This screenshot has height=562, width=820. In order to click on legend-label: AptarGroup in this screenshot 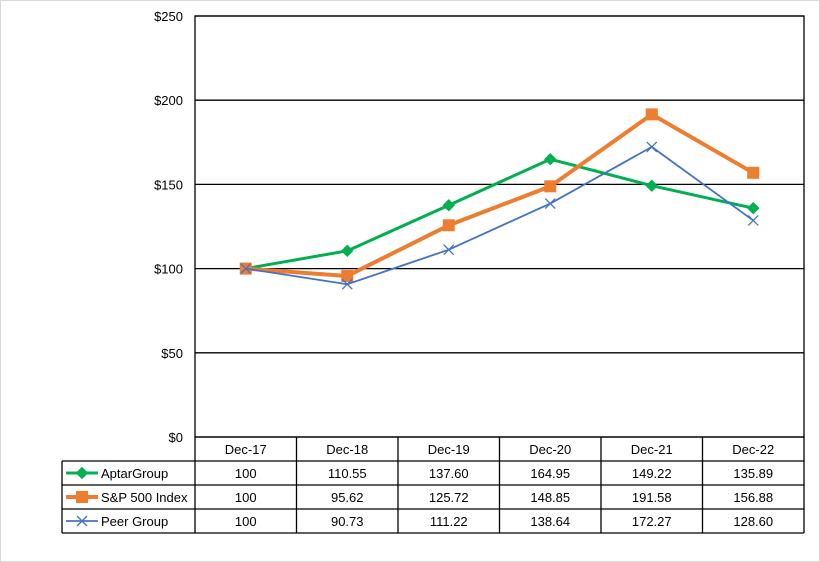, I will do `click(134, 473)`.